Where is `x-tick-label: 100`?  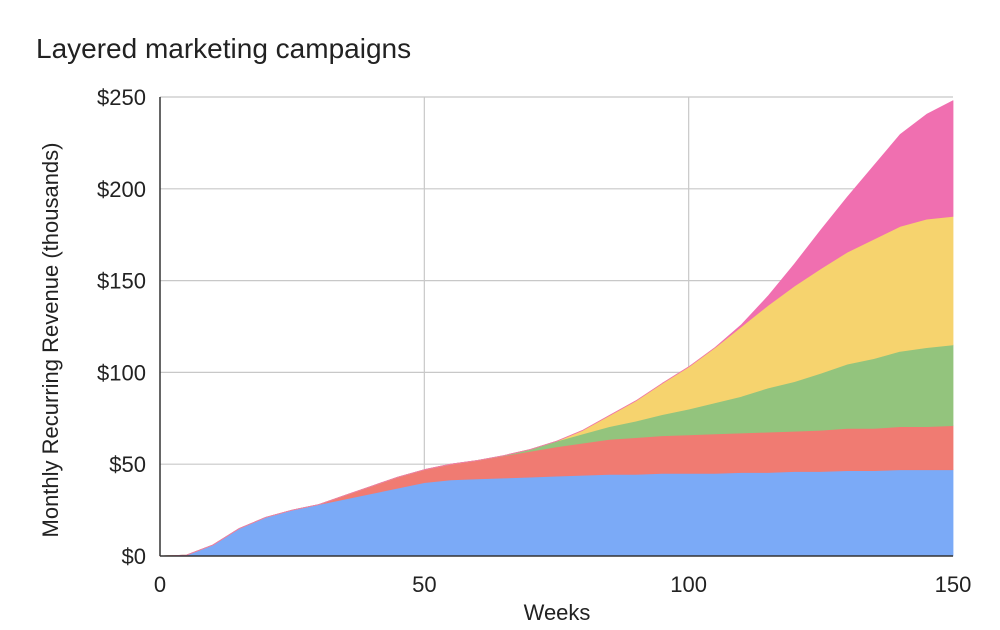
x-tick-label: 100 is located at coordinates (688, 584).